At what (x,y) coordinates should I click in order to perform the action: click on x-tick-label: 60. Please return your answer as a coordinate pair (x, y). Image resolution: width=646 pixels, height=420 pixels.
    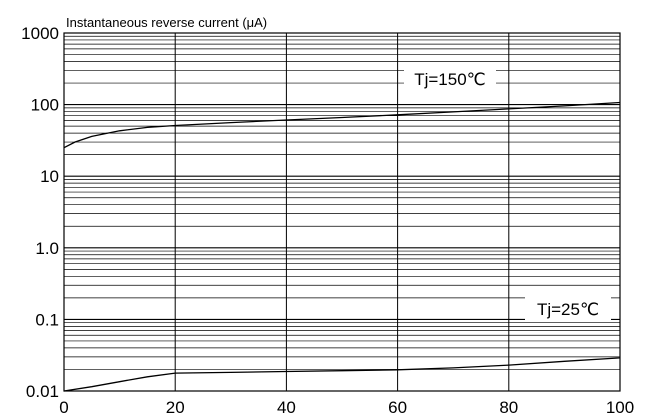
    Looking at the image, I should click on (397, 407).